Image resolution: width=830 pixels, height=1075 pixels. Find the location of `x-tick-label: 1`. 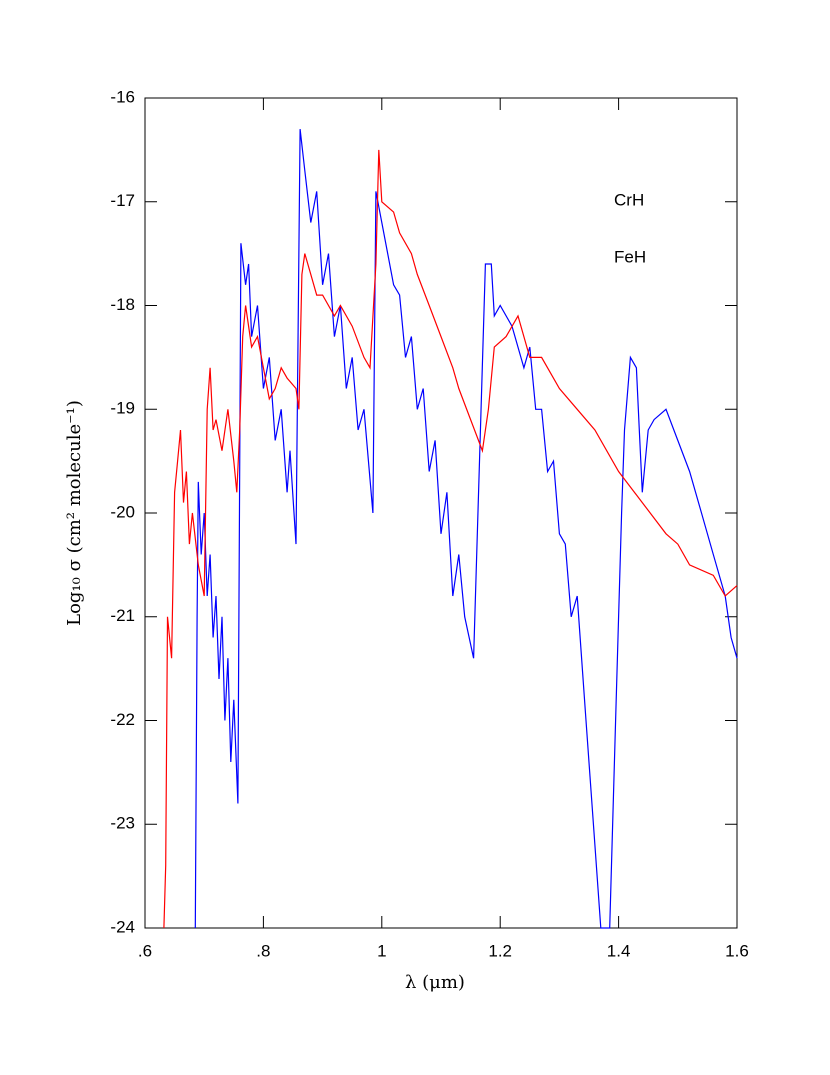

x-tick-label: 1 is located at coordinates (381, 950).